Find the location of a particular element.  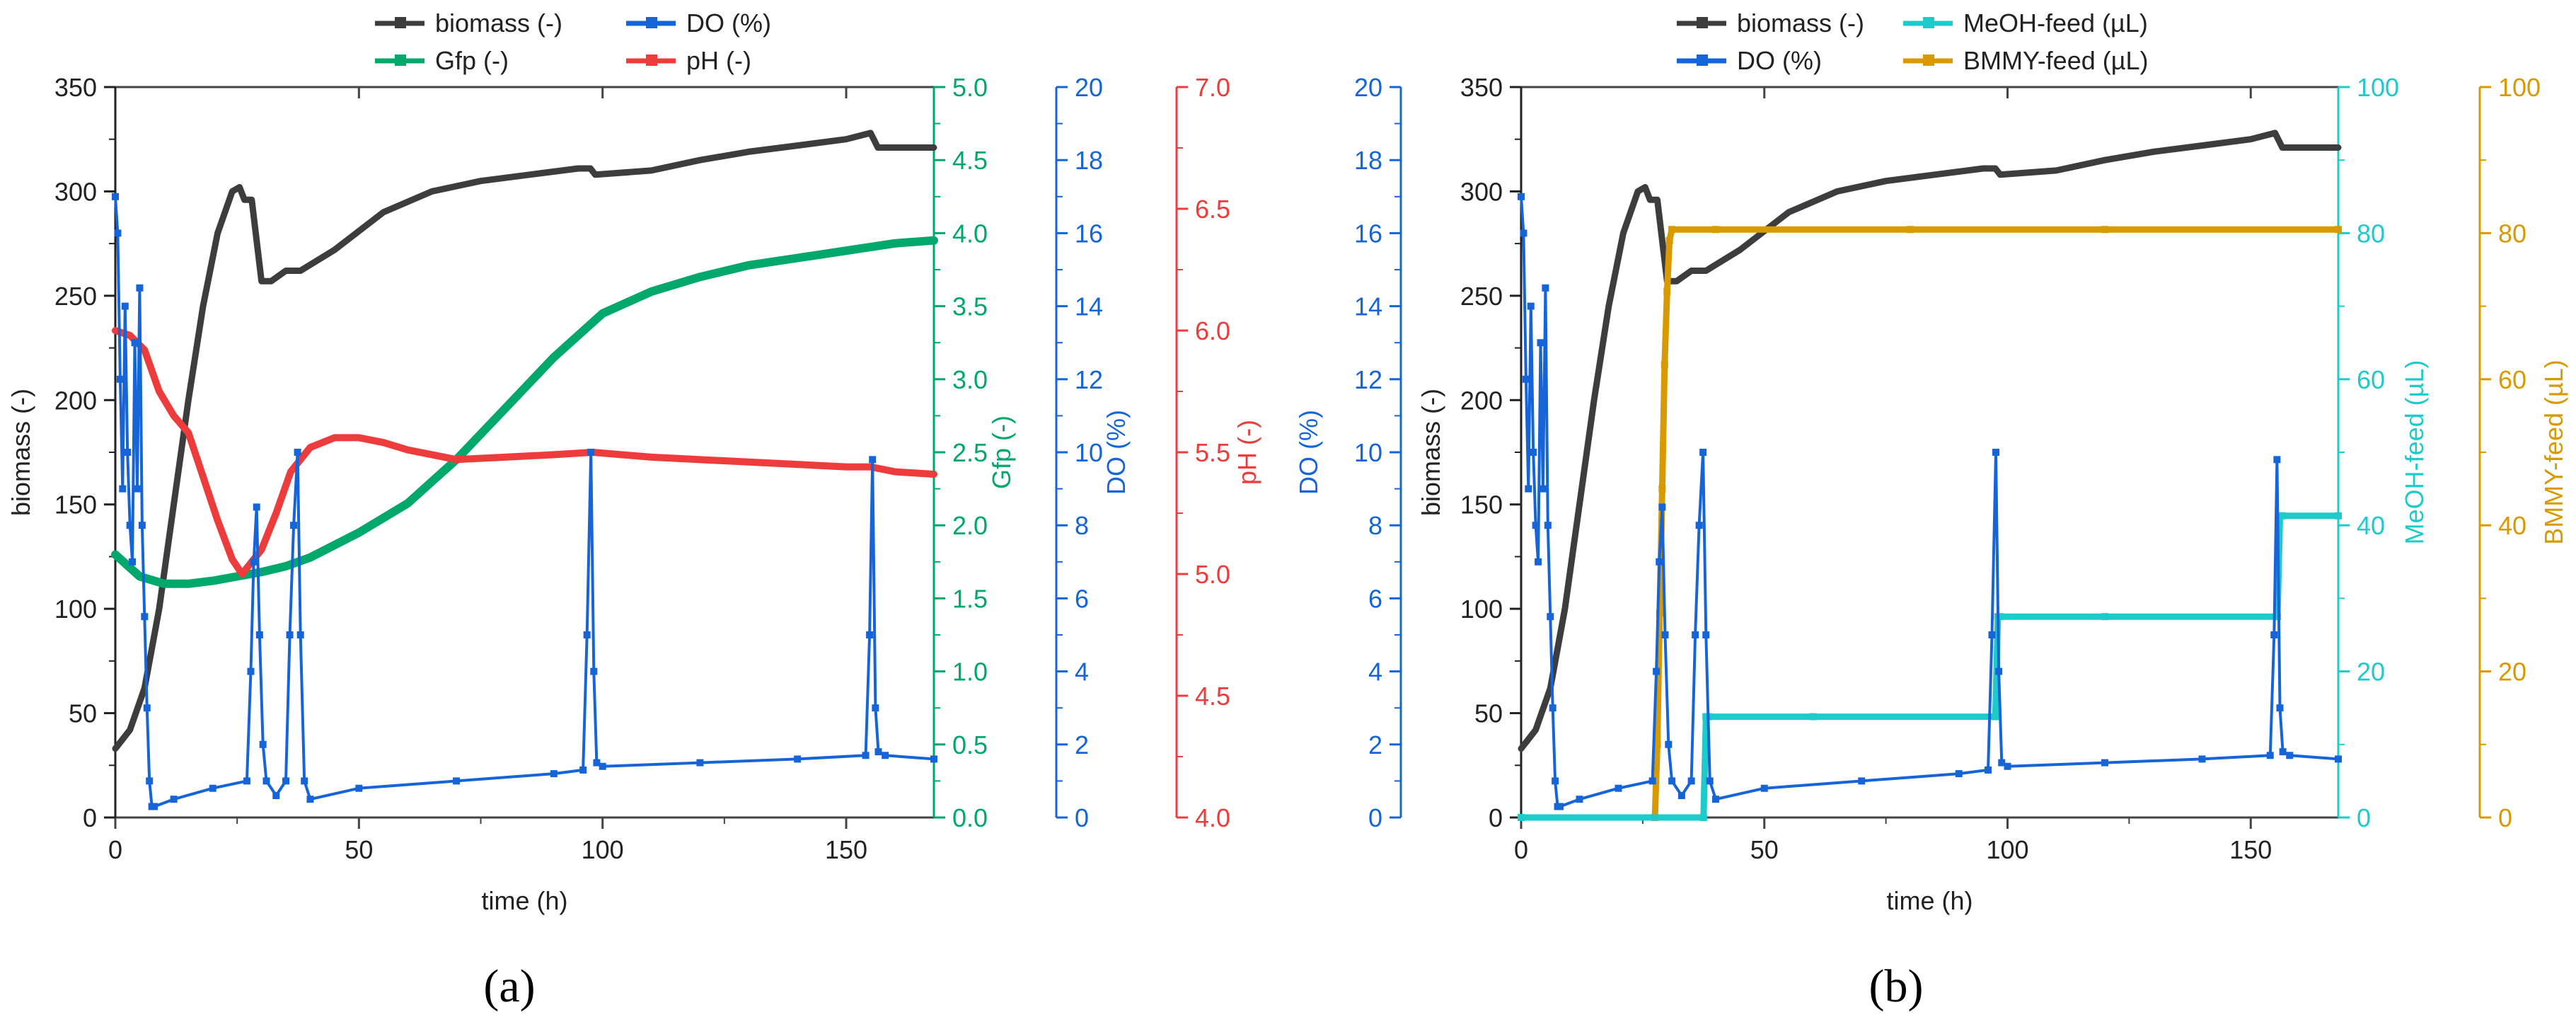

legend-item-biomass: biomass (-) is located at coordinates (1770, 23).